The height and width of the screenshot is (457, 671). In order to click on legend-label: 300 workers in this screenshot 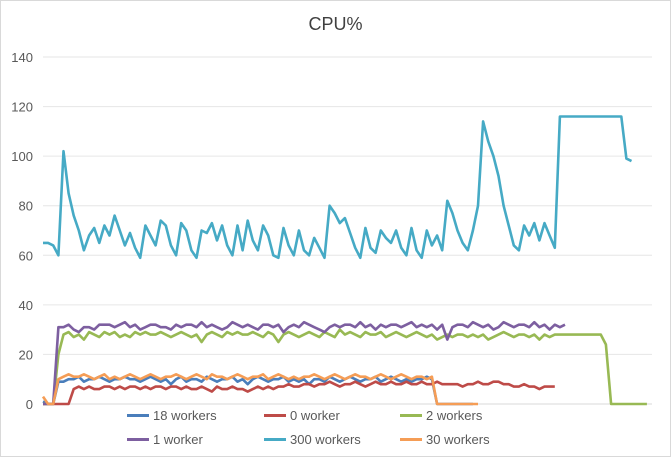, I will do `click(325, 439)`.